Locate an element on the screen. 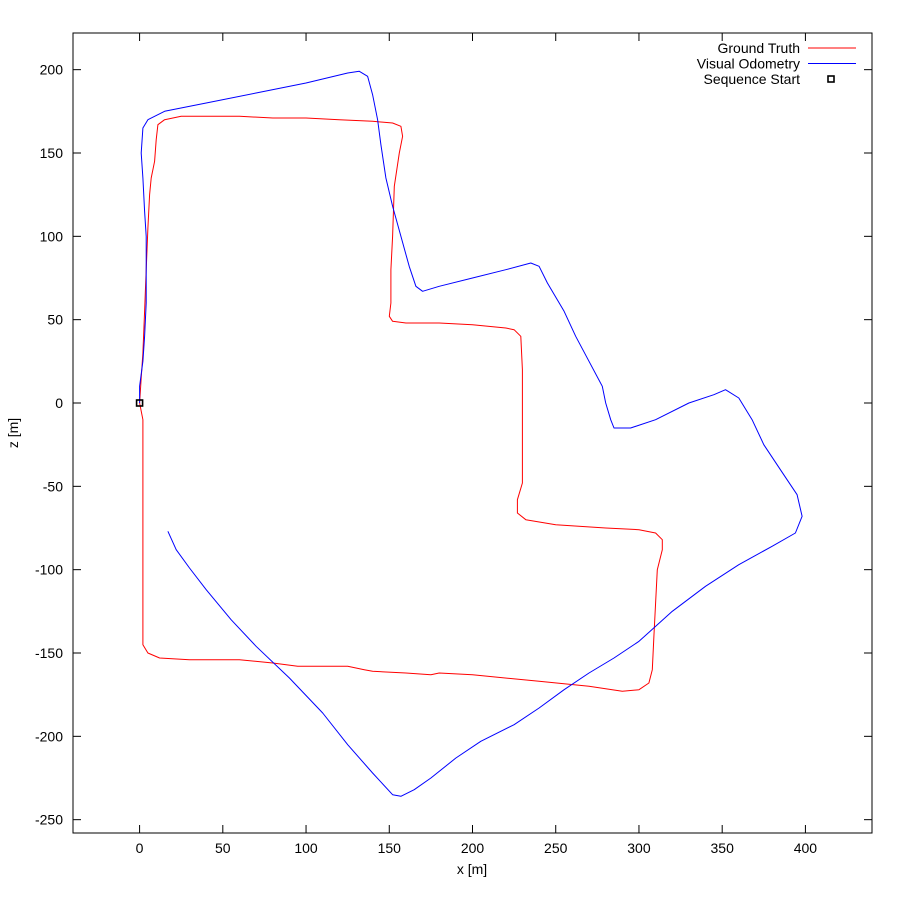  y-tick-label: -200 is located at coordinates (49, 736).